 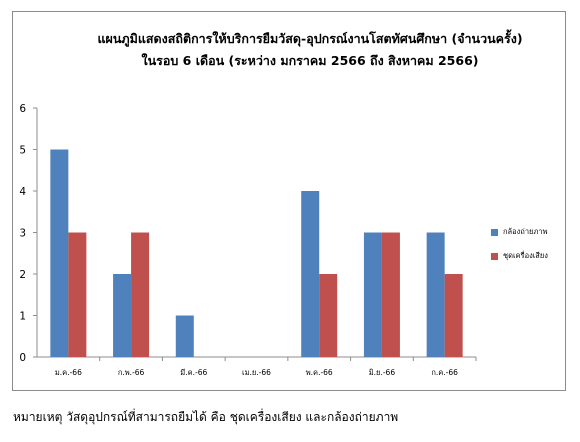 I want to click on y-tick-label-2: 2, so click(x=22, y=275).